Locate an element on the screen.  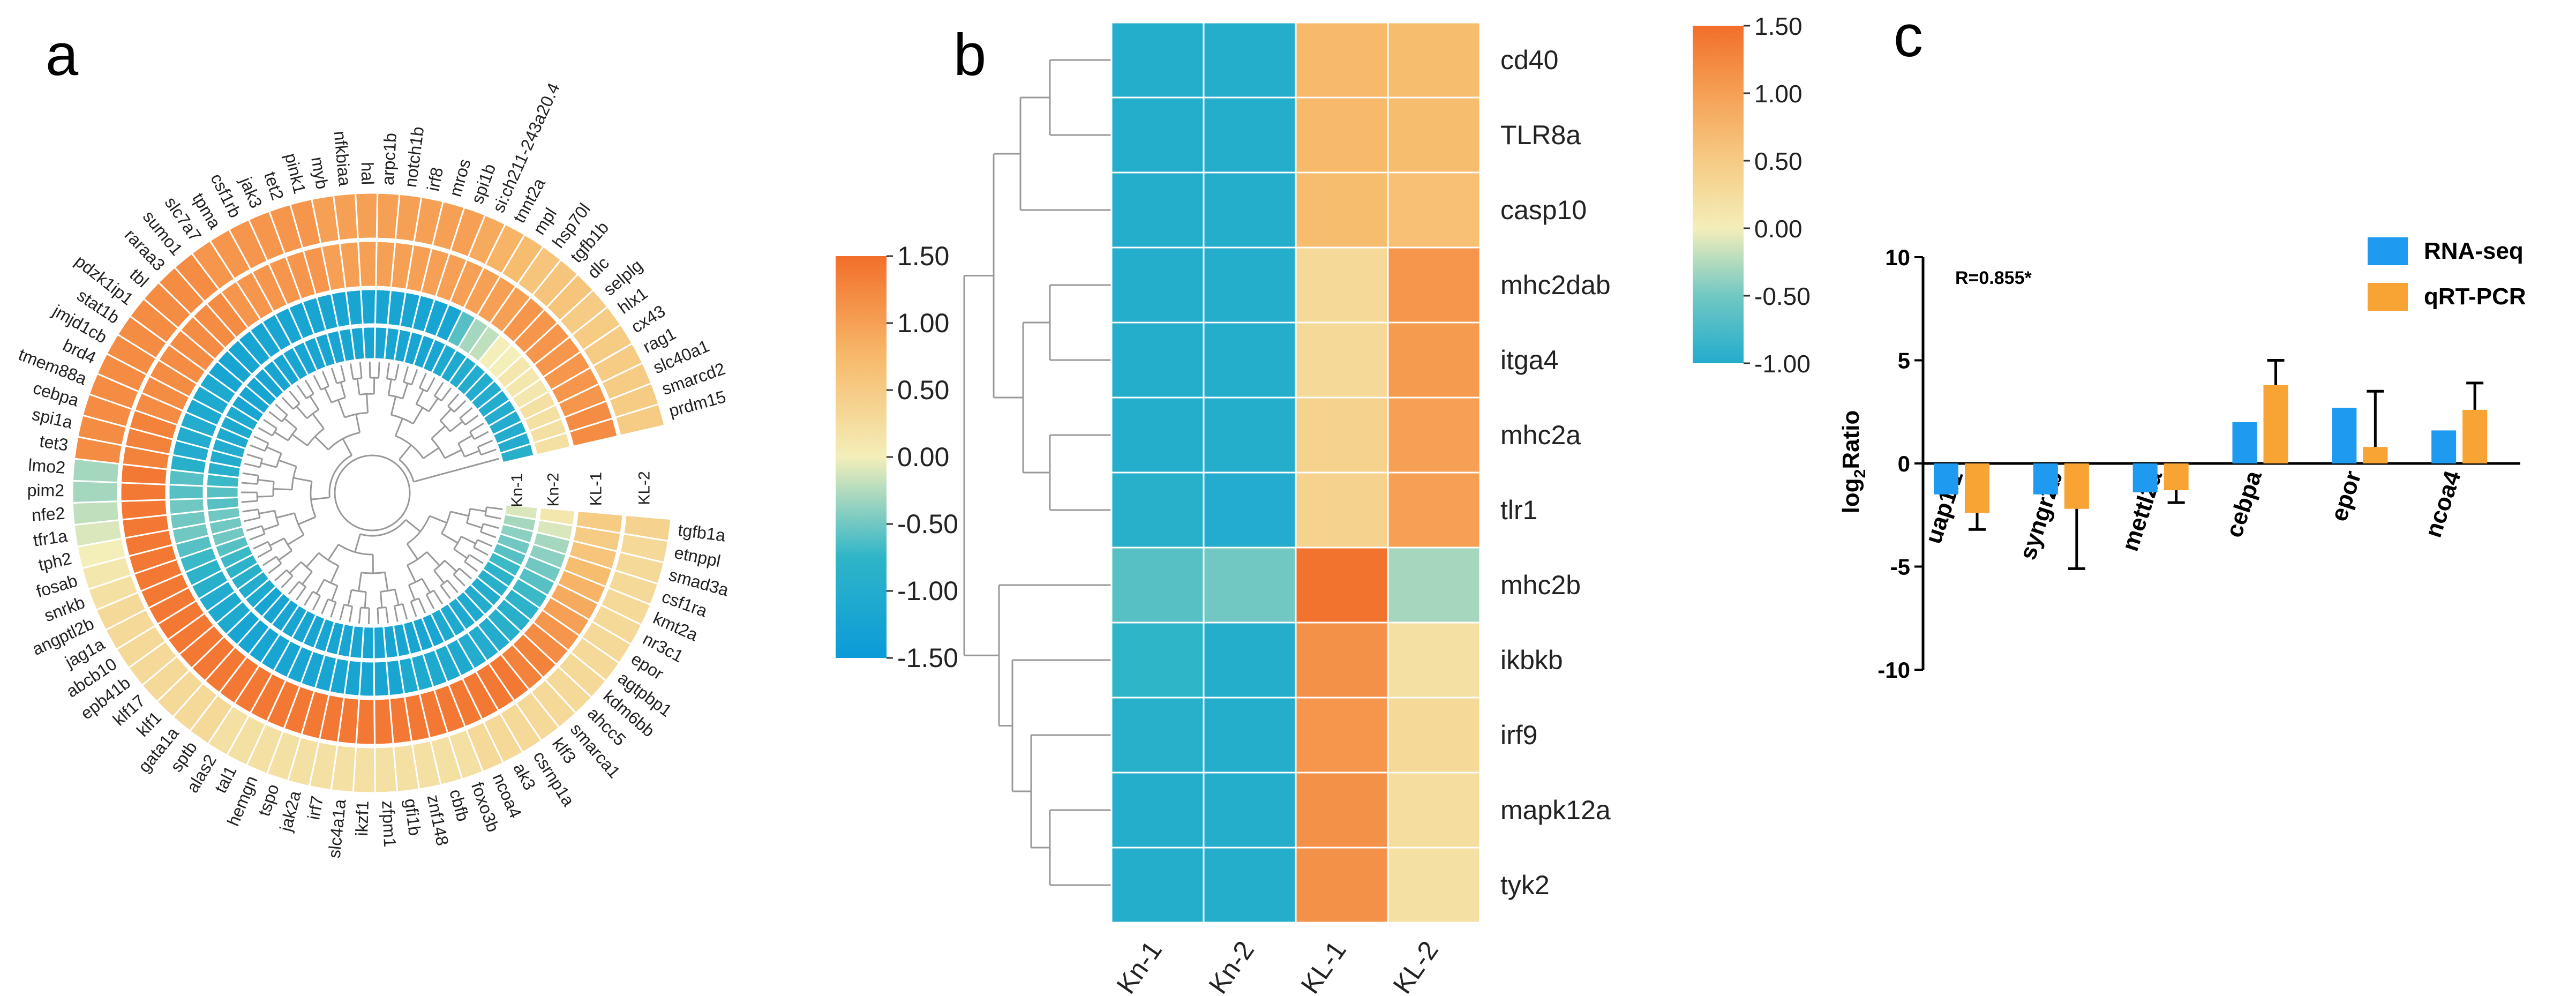
y-tick-label: -10 is located at coordinates (1893, 670).